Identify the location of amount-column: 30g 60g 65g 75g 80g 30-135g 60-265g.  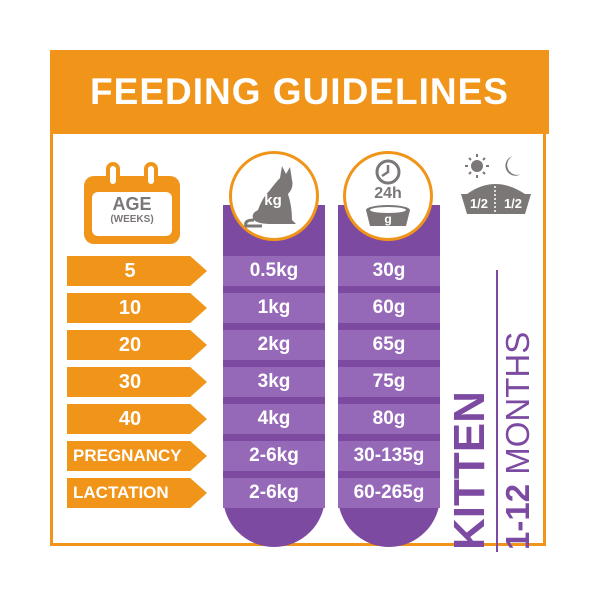
(389, 376).